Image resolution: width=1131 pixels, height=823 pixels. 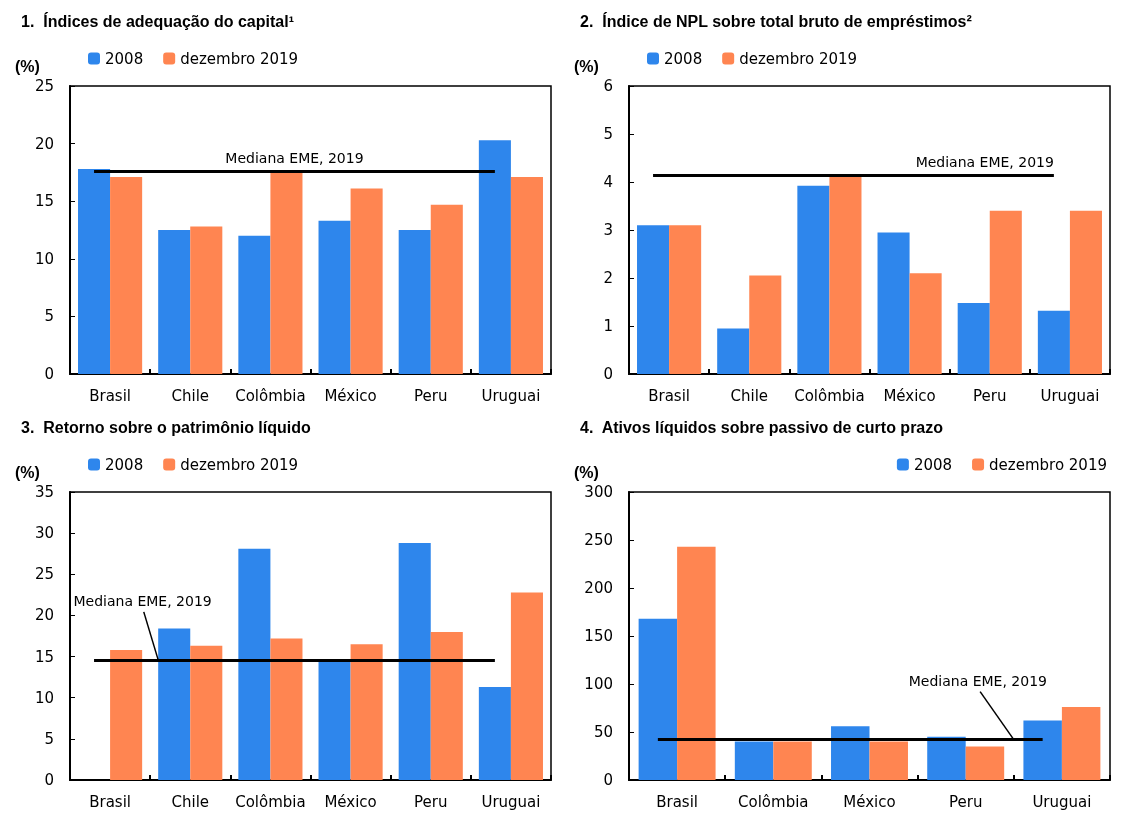 I want to click on y-tick-label: 3, so click(x=608, y=230).